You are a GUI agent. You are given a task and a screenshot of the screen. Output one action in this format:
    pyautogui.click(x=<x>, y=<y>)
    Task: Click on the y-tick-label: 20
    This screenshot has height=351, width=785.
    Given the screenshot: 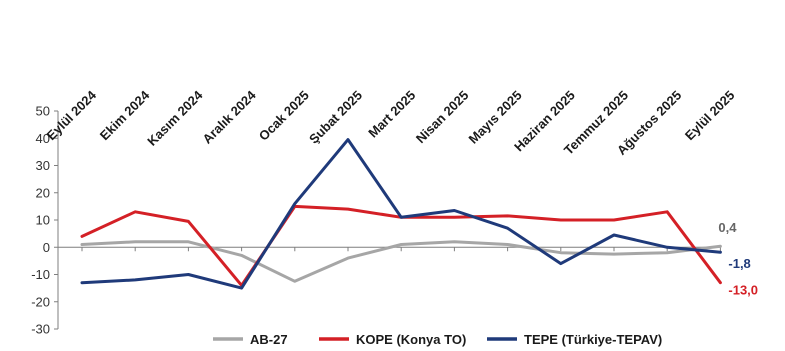 What is the action you would take?
    pyautogui.click(x=43, y=192)
    